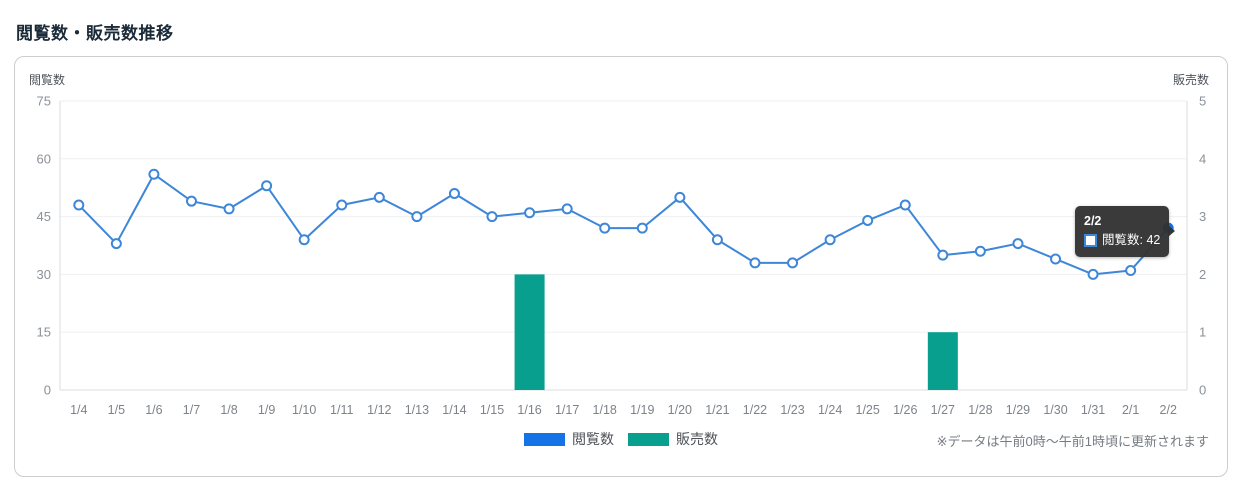 The image size is (1242, 483). Describe the element at coordinates (717, 410) in the screenshot. I see `x-axis-label: 1/21` at that location.